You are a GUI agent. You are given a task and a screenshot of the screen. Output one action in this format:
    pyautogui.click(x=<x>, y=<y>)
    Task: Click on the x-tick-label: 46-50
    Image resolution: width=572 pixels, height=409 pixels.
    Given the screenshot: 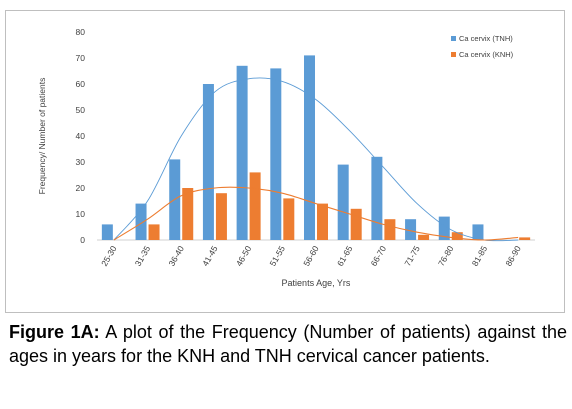 What is the action you would take?
    pyautogui.click(x=244, y=256)
    